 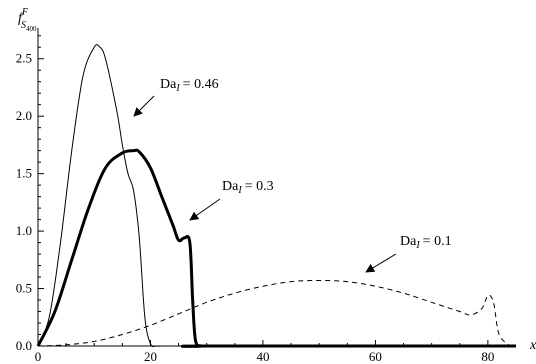 What do you see at coordinates (38, 356) in the screenshot?
I see `x-tick-label: 0` at bounding box center [38, 356].